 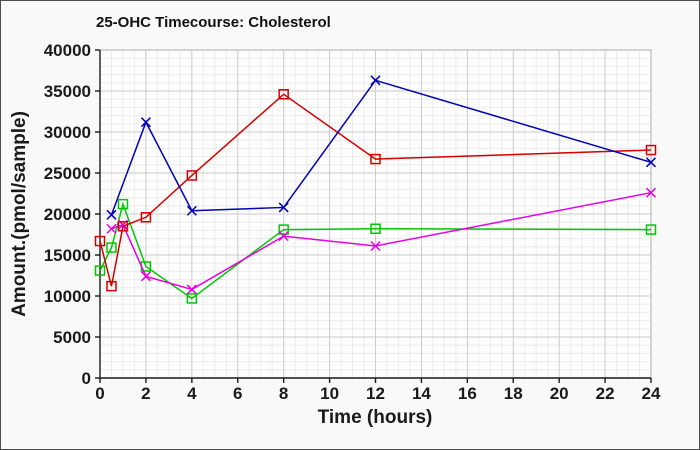 I want to click on x-tick-label: 0, so click(x=99, y=393).